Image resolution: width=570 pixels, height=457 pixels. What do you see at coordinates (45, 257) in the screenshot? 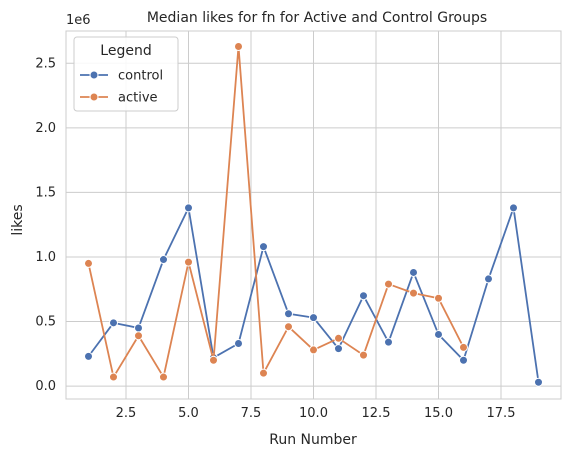
I see `y-tick-label: 1.0` at bounding box center [45, 257].